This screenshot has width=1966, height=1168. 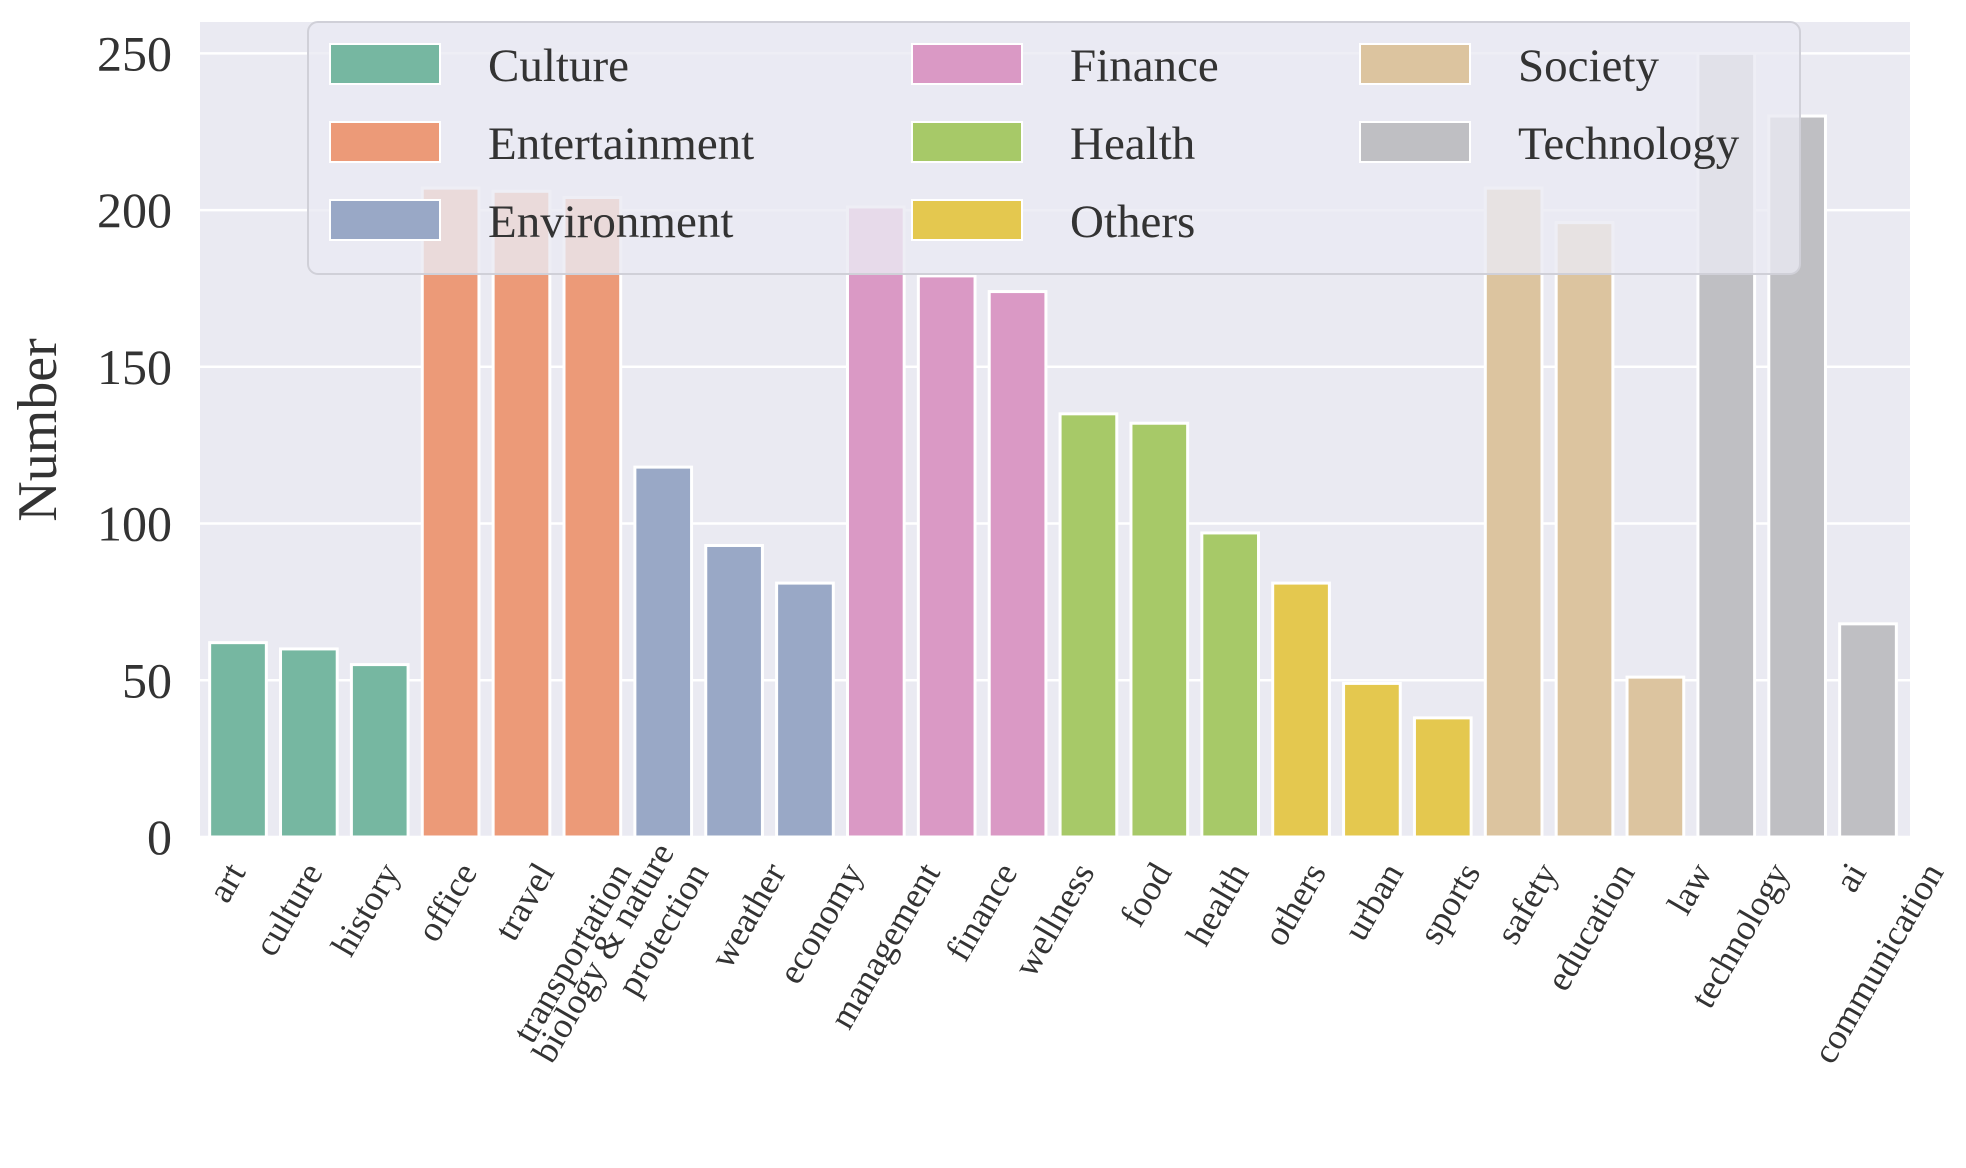 I want to click on x-tick-text: others, so click(x=1294, y=904).